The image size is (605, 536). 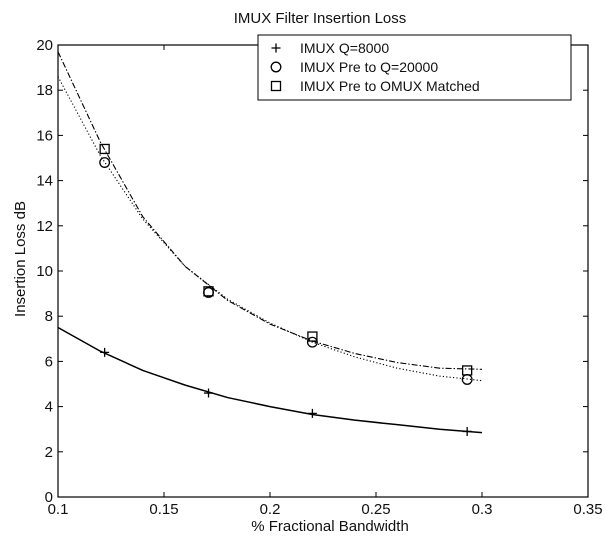 I want to click on x-tick-label: 0.25, so click(x=375, y=509).